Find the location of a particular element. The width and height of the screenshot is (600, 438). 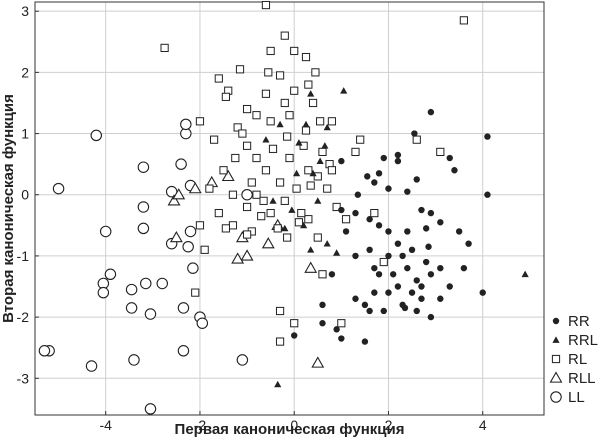

x-axis: -4 -2 0 2 4 is located at coordinates (293, 422).